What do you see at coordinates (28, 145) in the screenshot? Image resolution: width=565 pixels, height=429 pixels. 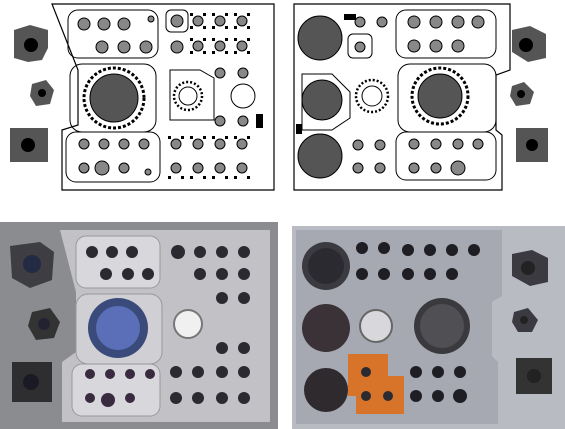 I see `mount-hole-lower` at bounding box center [28, 145].